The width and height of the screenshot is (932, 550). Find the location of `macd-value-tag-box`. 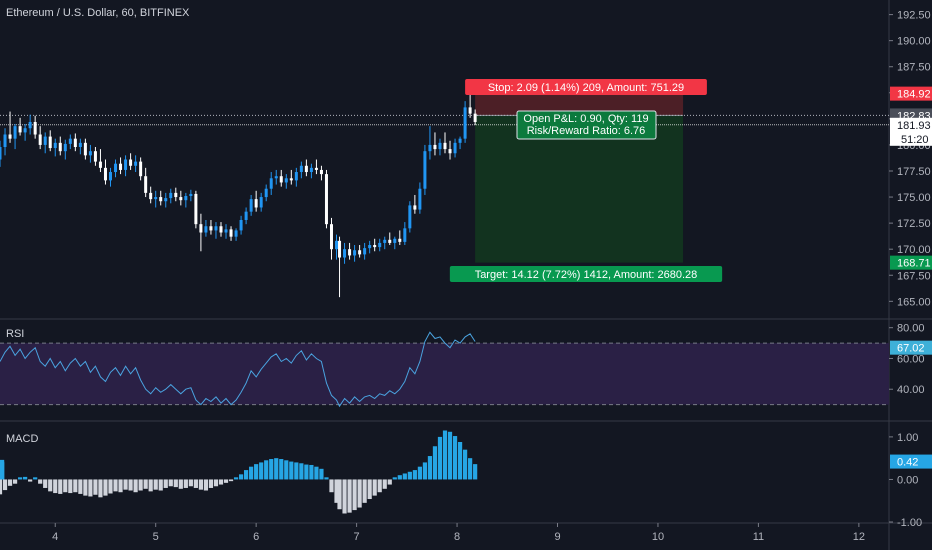

macd-value-tag-box is located at coordinates (911, 461).